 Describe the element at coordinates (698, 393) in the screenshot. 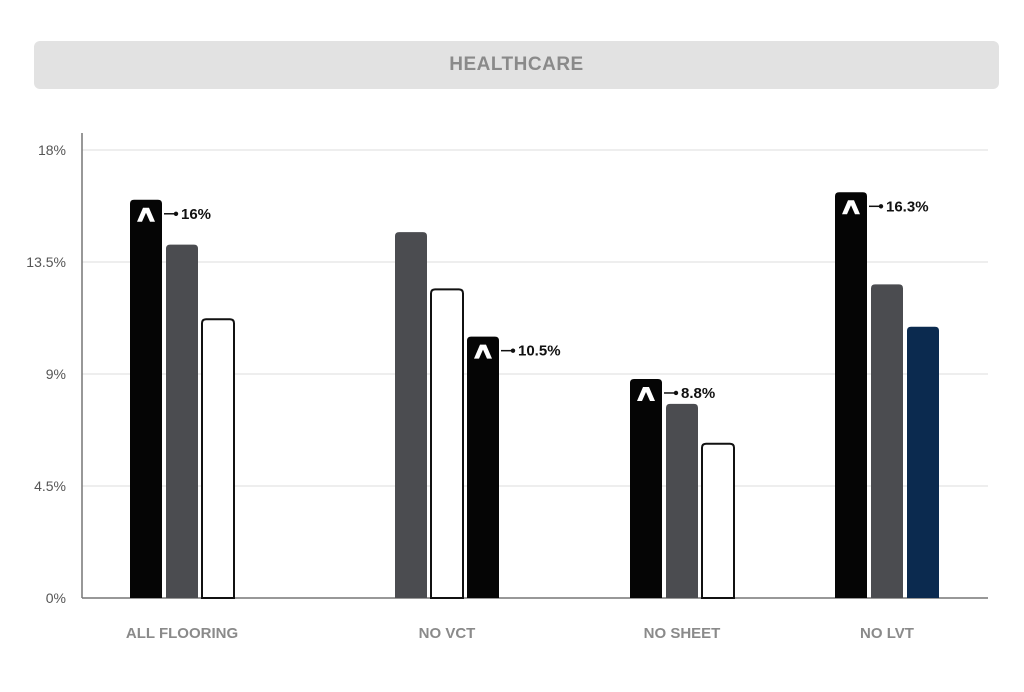

I see `data-label: 8.8%` at that location.